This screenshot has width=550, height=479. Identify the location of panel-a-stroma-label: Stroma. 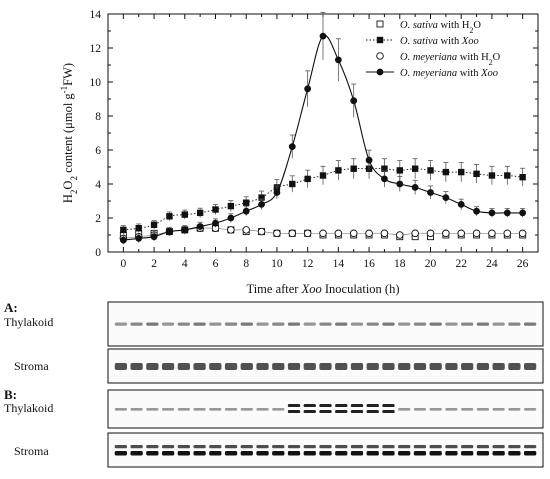
(31, 366).